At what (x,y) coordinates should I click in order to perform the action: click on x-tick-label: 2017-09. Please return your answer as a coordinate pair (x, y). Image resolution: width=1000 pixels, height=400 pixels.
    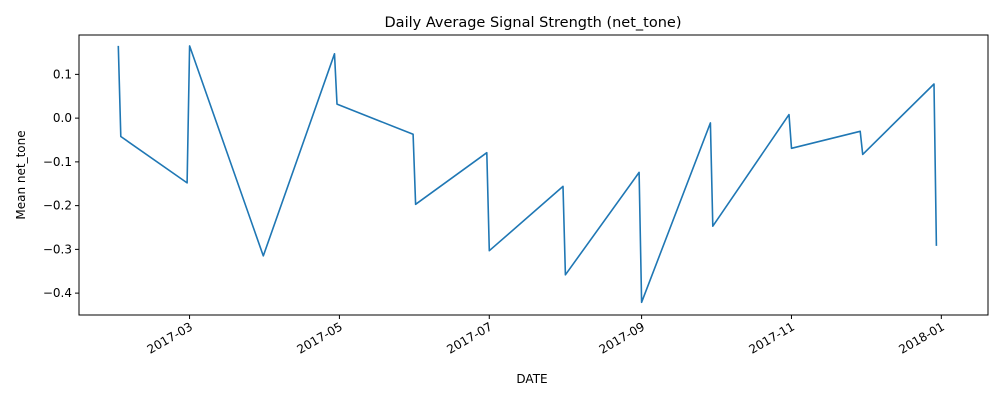
    Looking at the image, I should click on (622, 337).